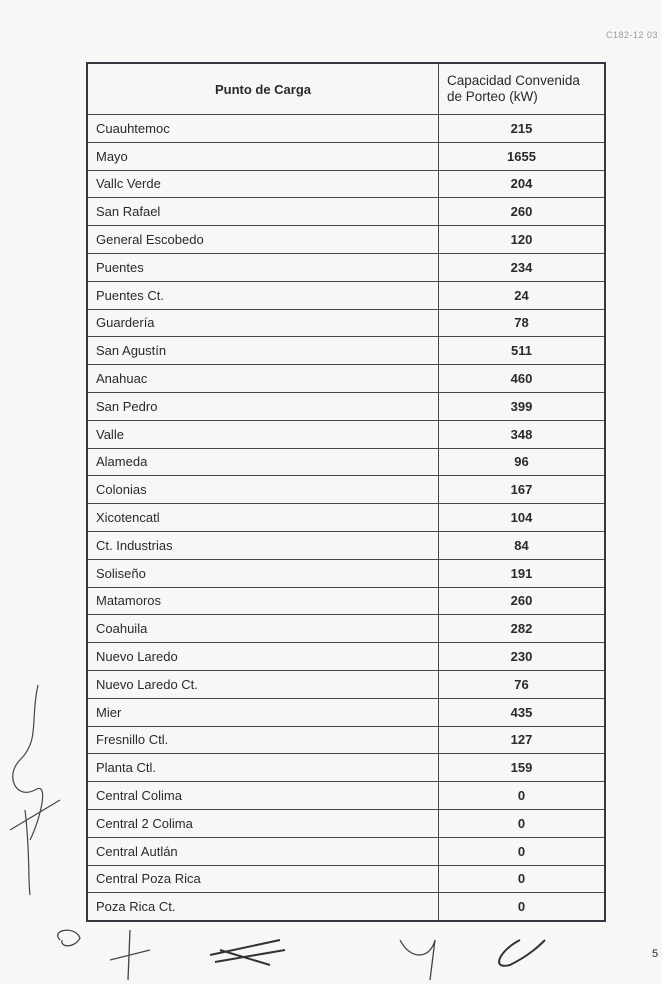 The image size is (662, 984). I want to click on table-row: Coahuila 282, so click(346, 629).